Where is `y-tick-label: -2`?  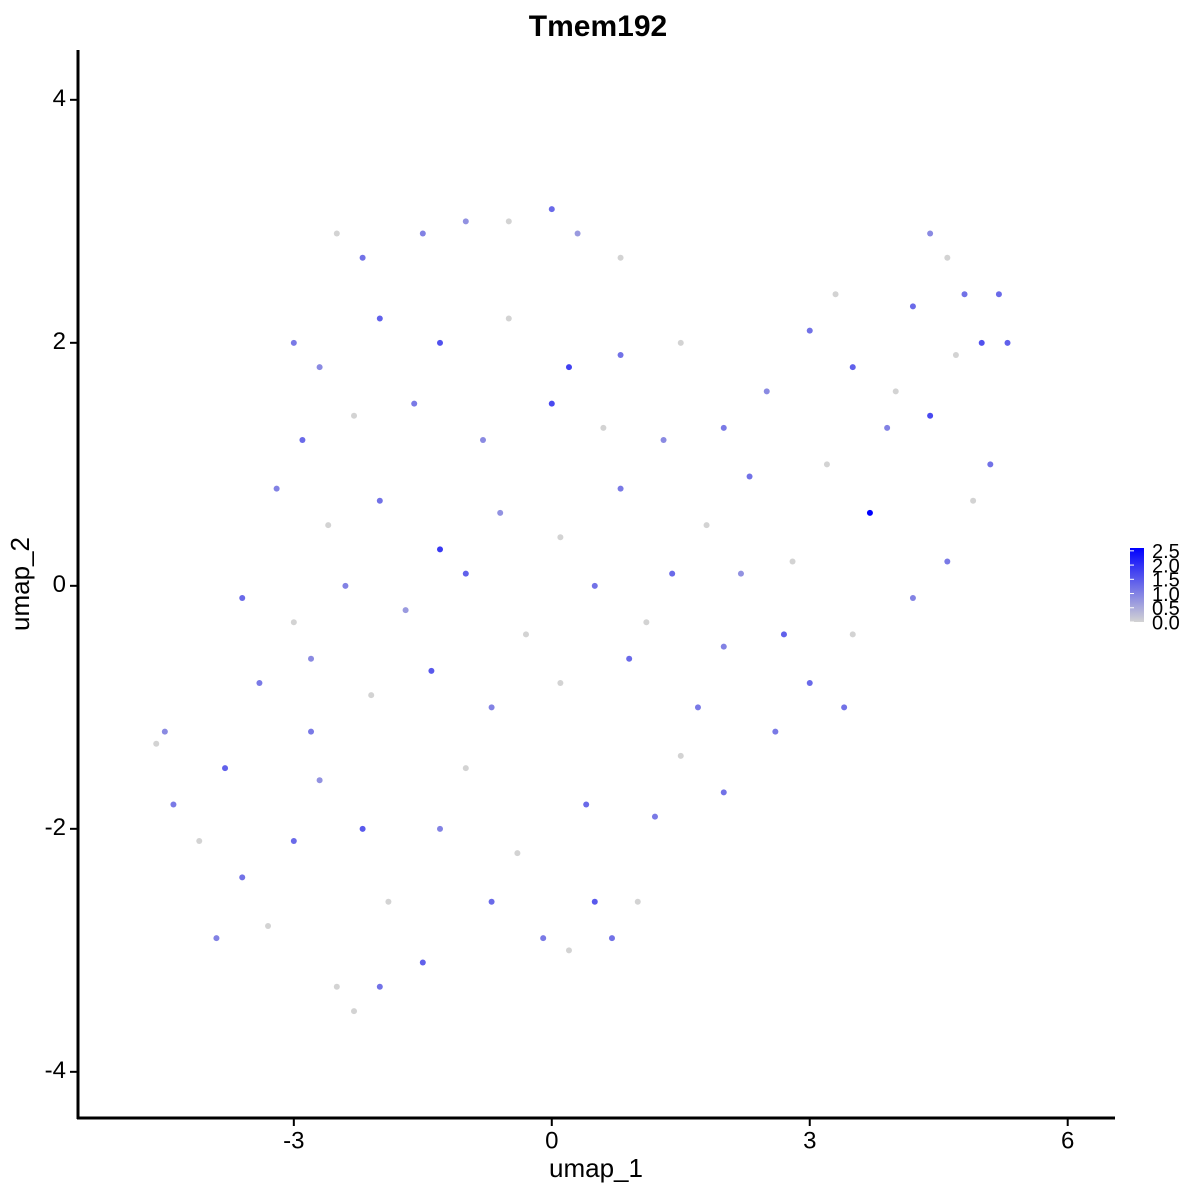
y-tick-label: -2 is located at coordinates (55, 827).